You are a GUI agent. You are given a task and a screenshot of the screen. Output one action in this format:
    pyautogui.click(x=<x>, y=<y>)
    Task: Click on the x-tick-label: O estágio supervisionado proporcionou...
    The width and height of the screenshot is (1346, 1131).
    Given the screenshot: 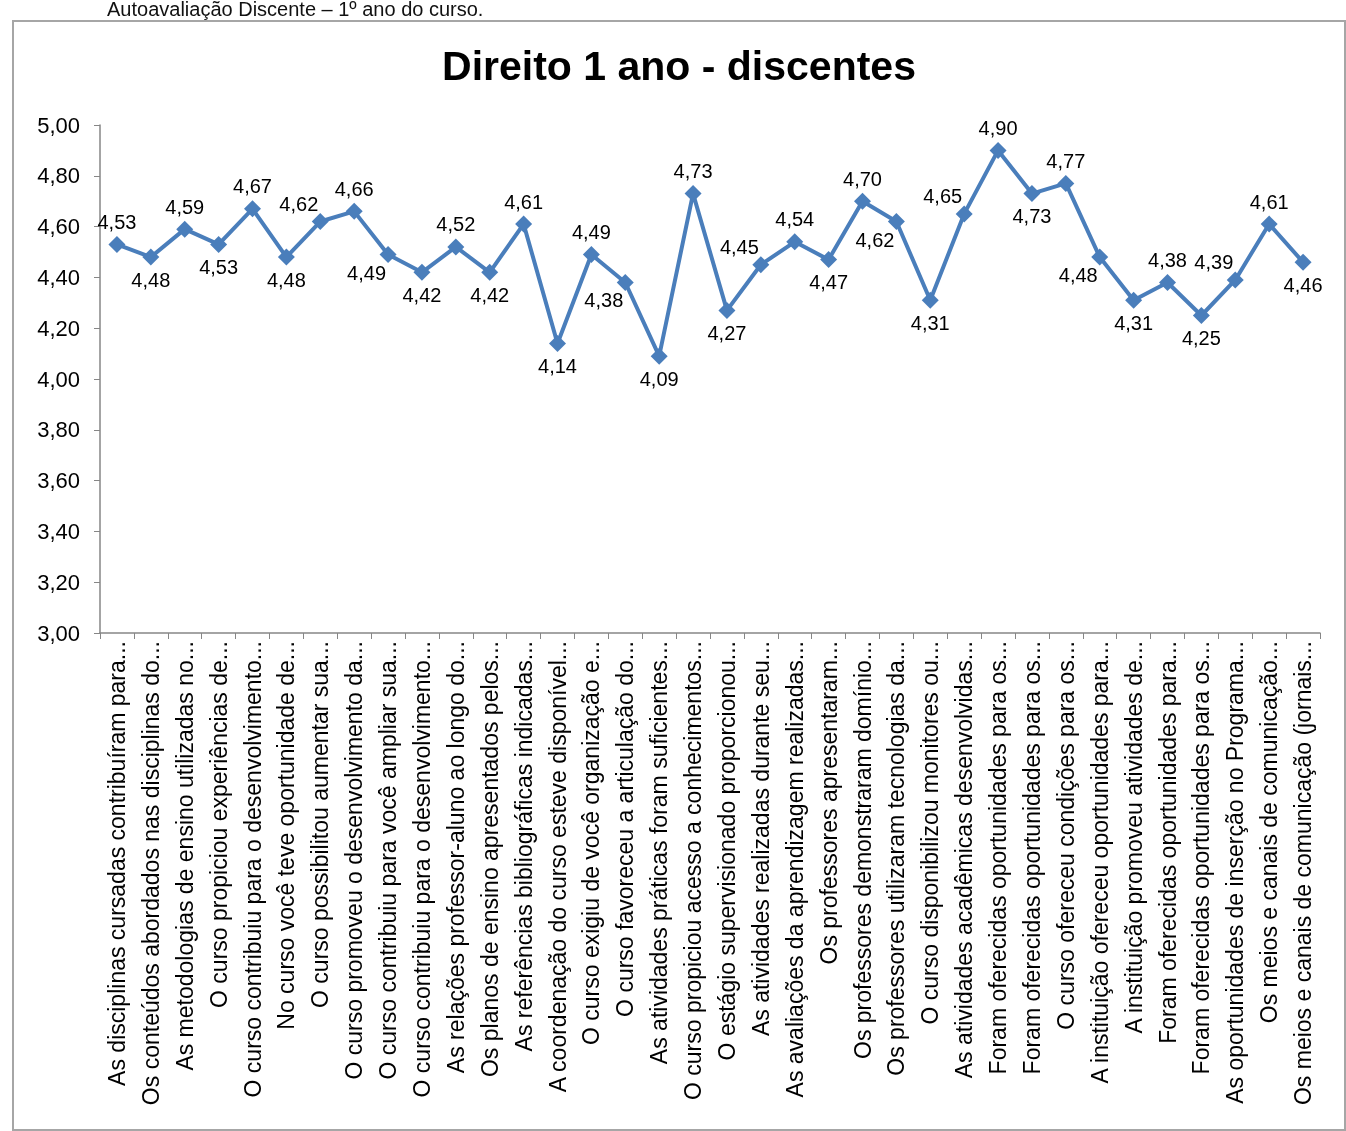 What is the action you would take?
    pyautogui.click(x=726, y=851)
    